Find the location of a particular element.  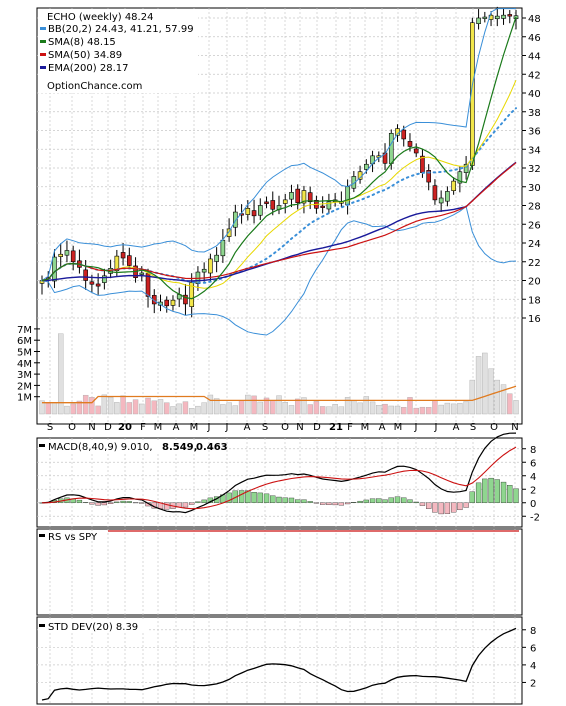

ema200-legend-swatch is located at coordinates (43, 67).